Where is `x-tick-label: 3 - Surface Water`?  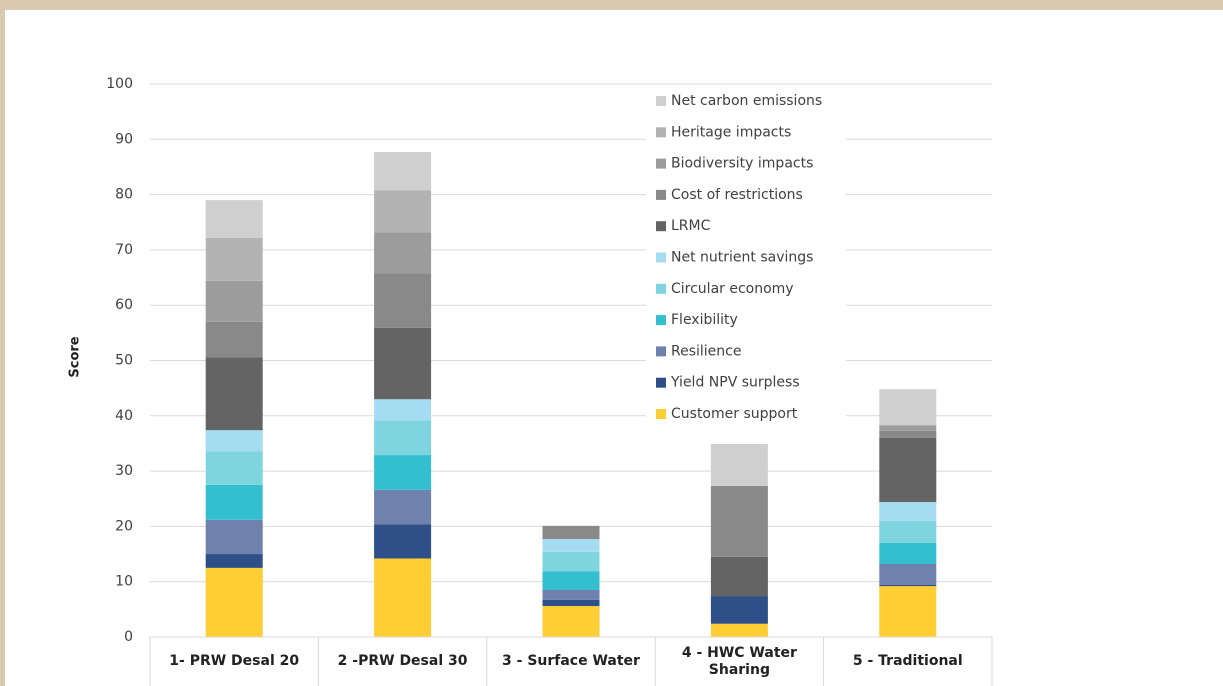 x-tick-label: 3 - Surface Water is located at coordinates (571, 661).